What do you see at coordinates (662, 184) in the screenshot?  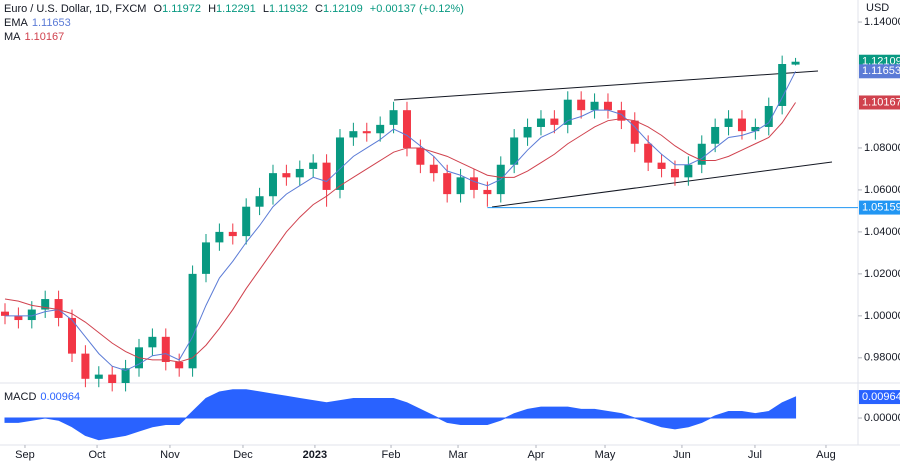 I see `channel-bottom` at bounding box center [662, 184].